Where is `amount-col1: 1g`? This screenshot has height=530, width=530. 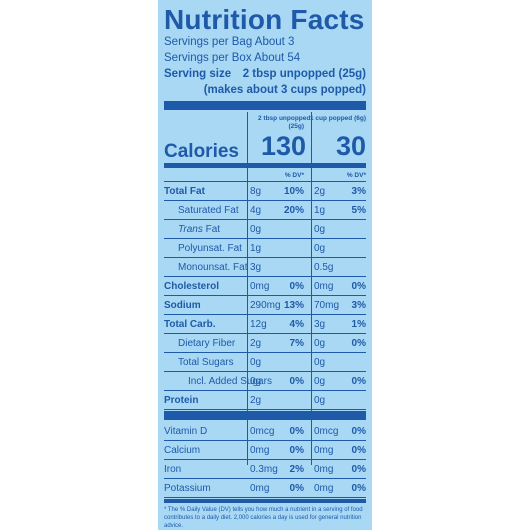
amount-col1: 1g is located at coordinates (256, 248).